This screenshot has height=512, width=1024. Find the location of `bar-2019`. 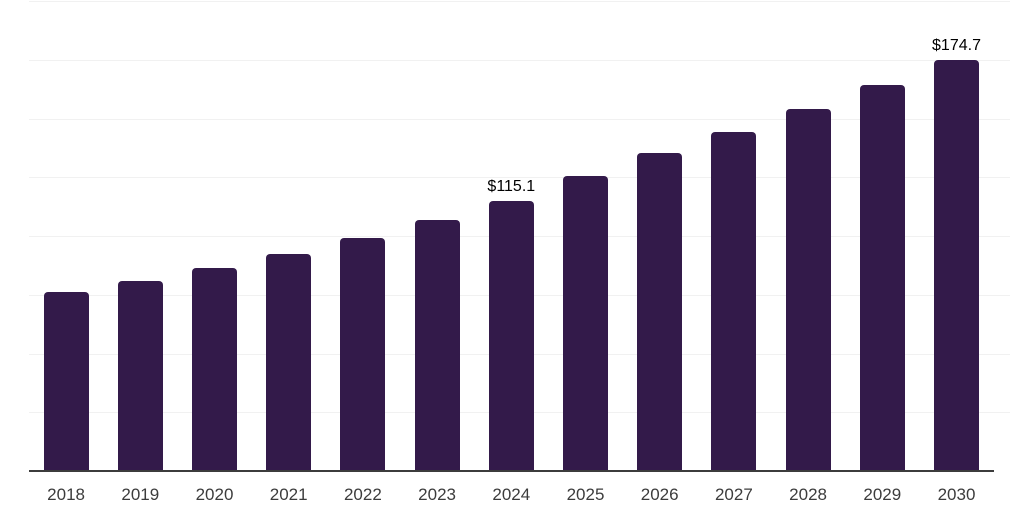

bar-2019 is located at coordinates (140, 376).